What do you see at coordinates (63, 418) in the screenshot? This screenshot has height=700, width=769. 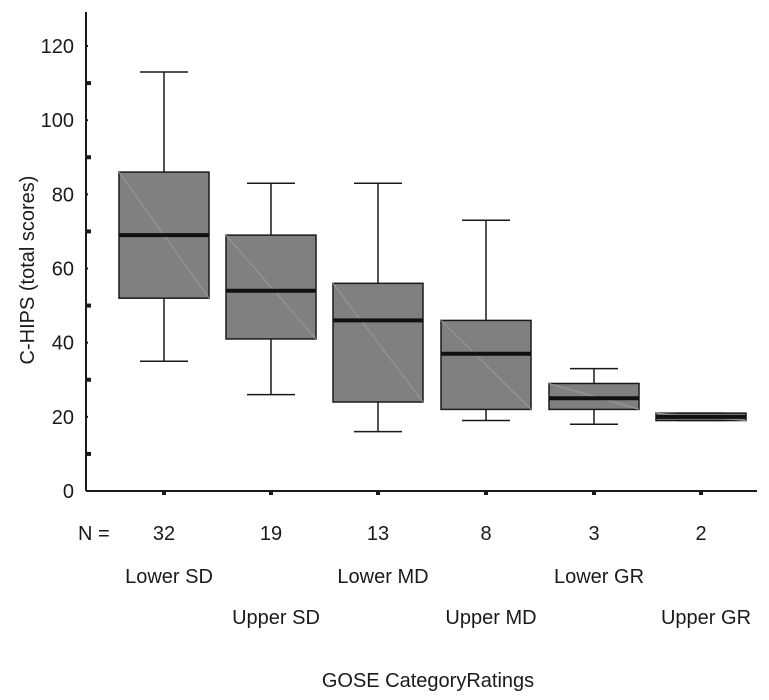 I see `y-tick-label: 20` at bounding box center [63, 418].